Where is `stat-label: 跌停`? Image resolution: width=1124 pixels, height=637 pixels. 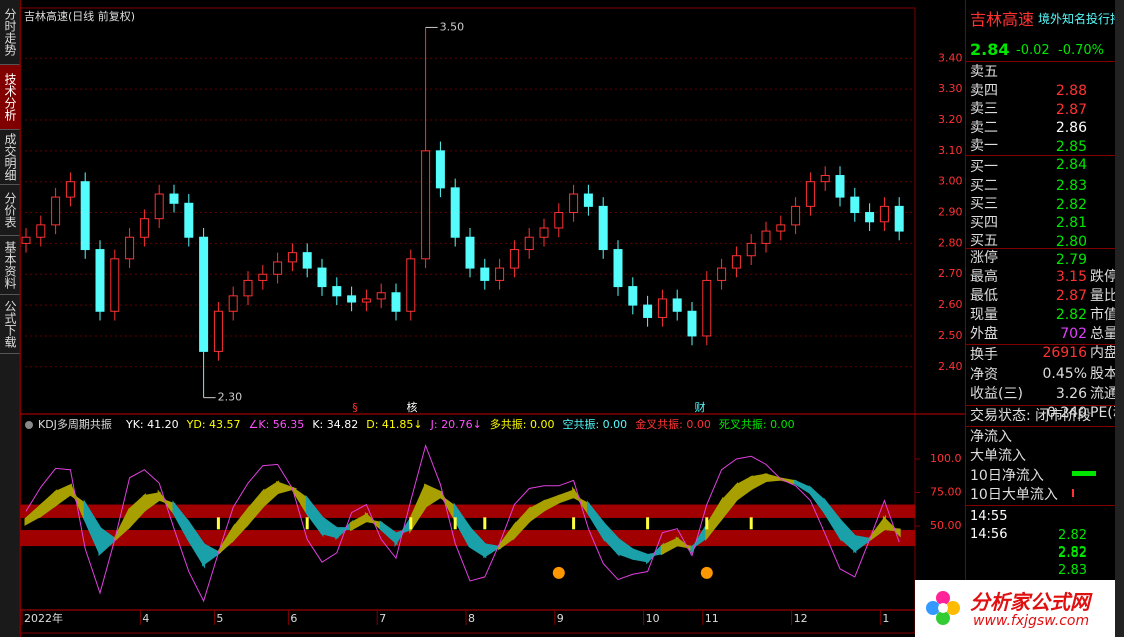
stat-label: 跌停 is located at coordinates (1103, 277).